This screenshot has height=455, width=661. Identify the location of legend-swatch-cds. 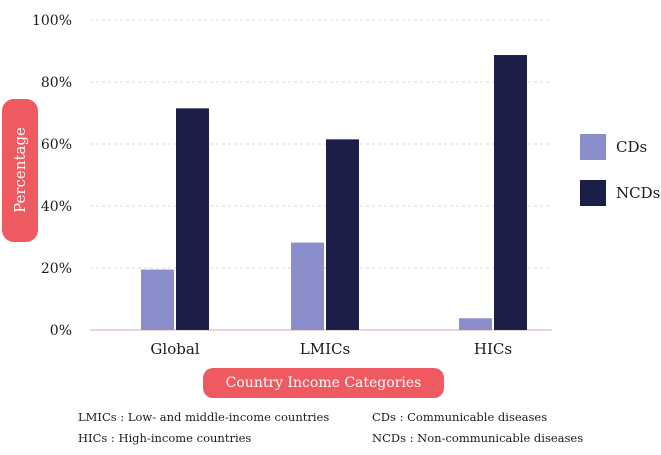
(593, 147).